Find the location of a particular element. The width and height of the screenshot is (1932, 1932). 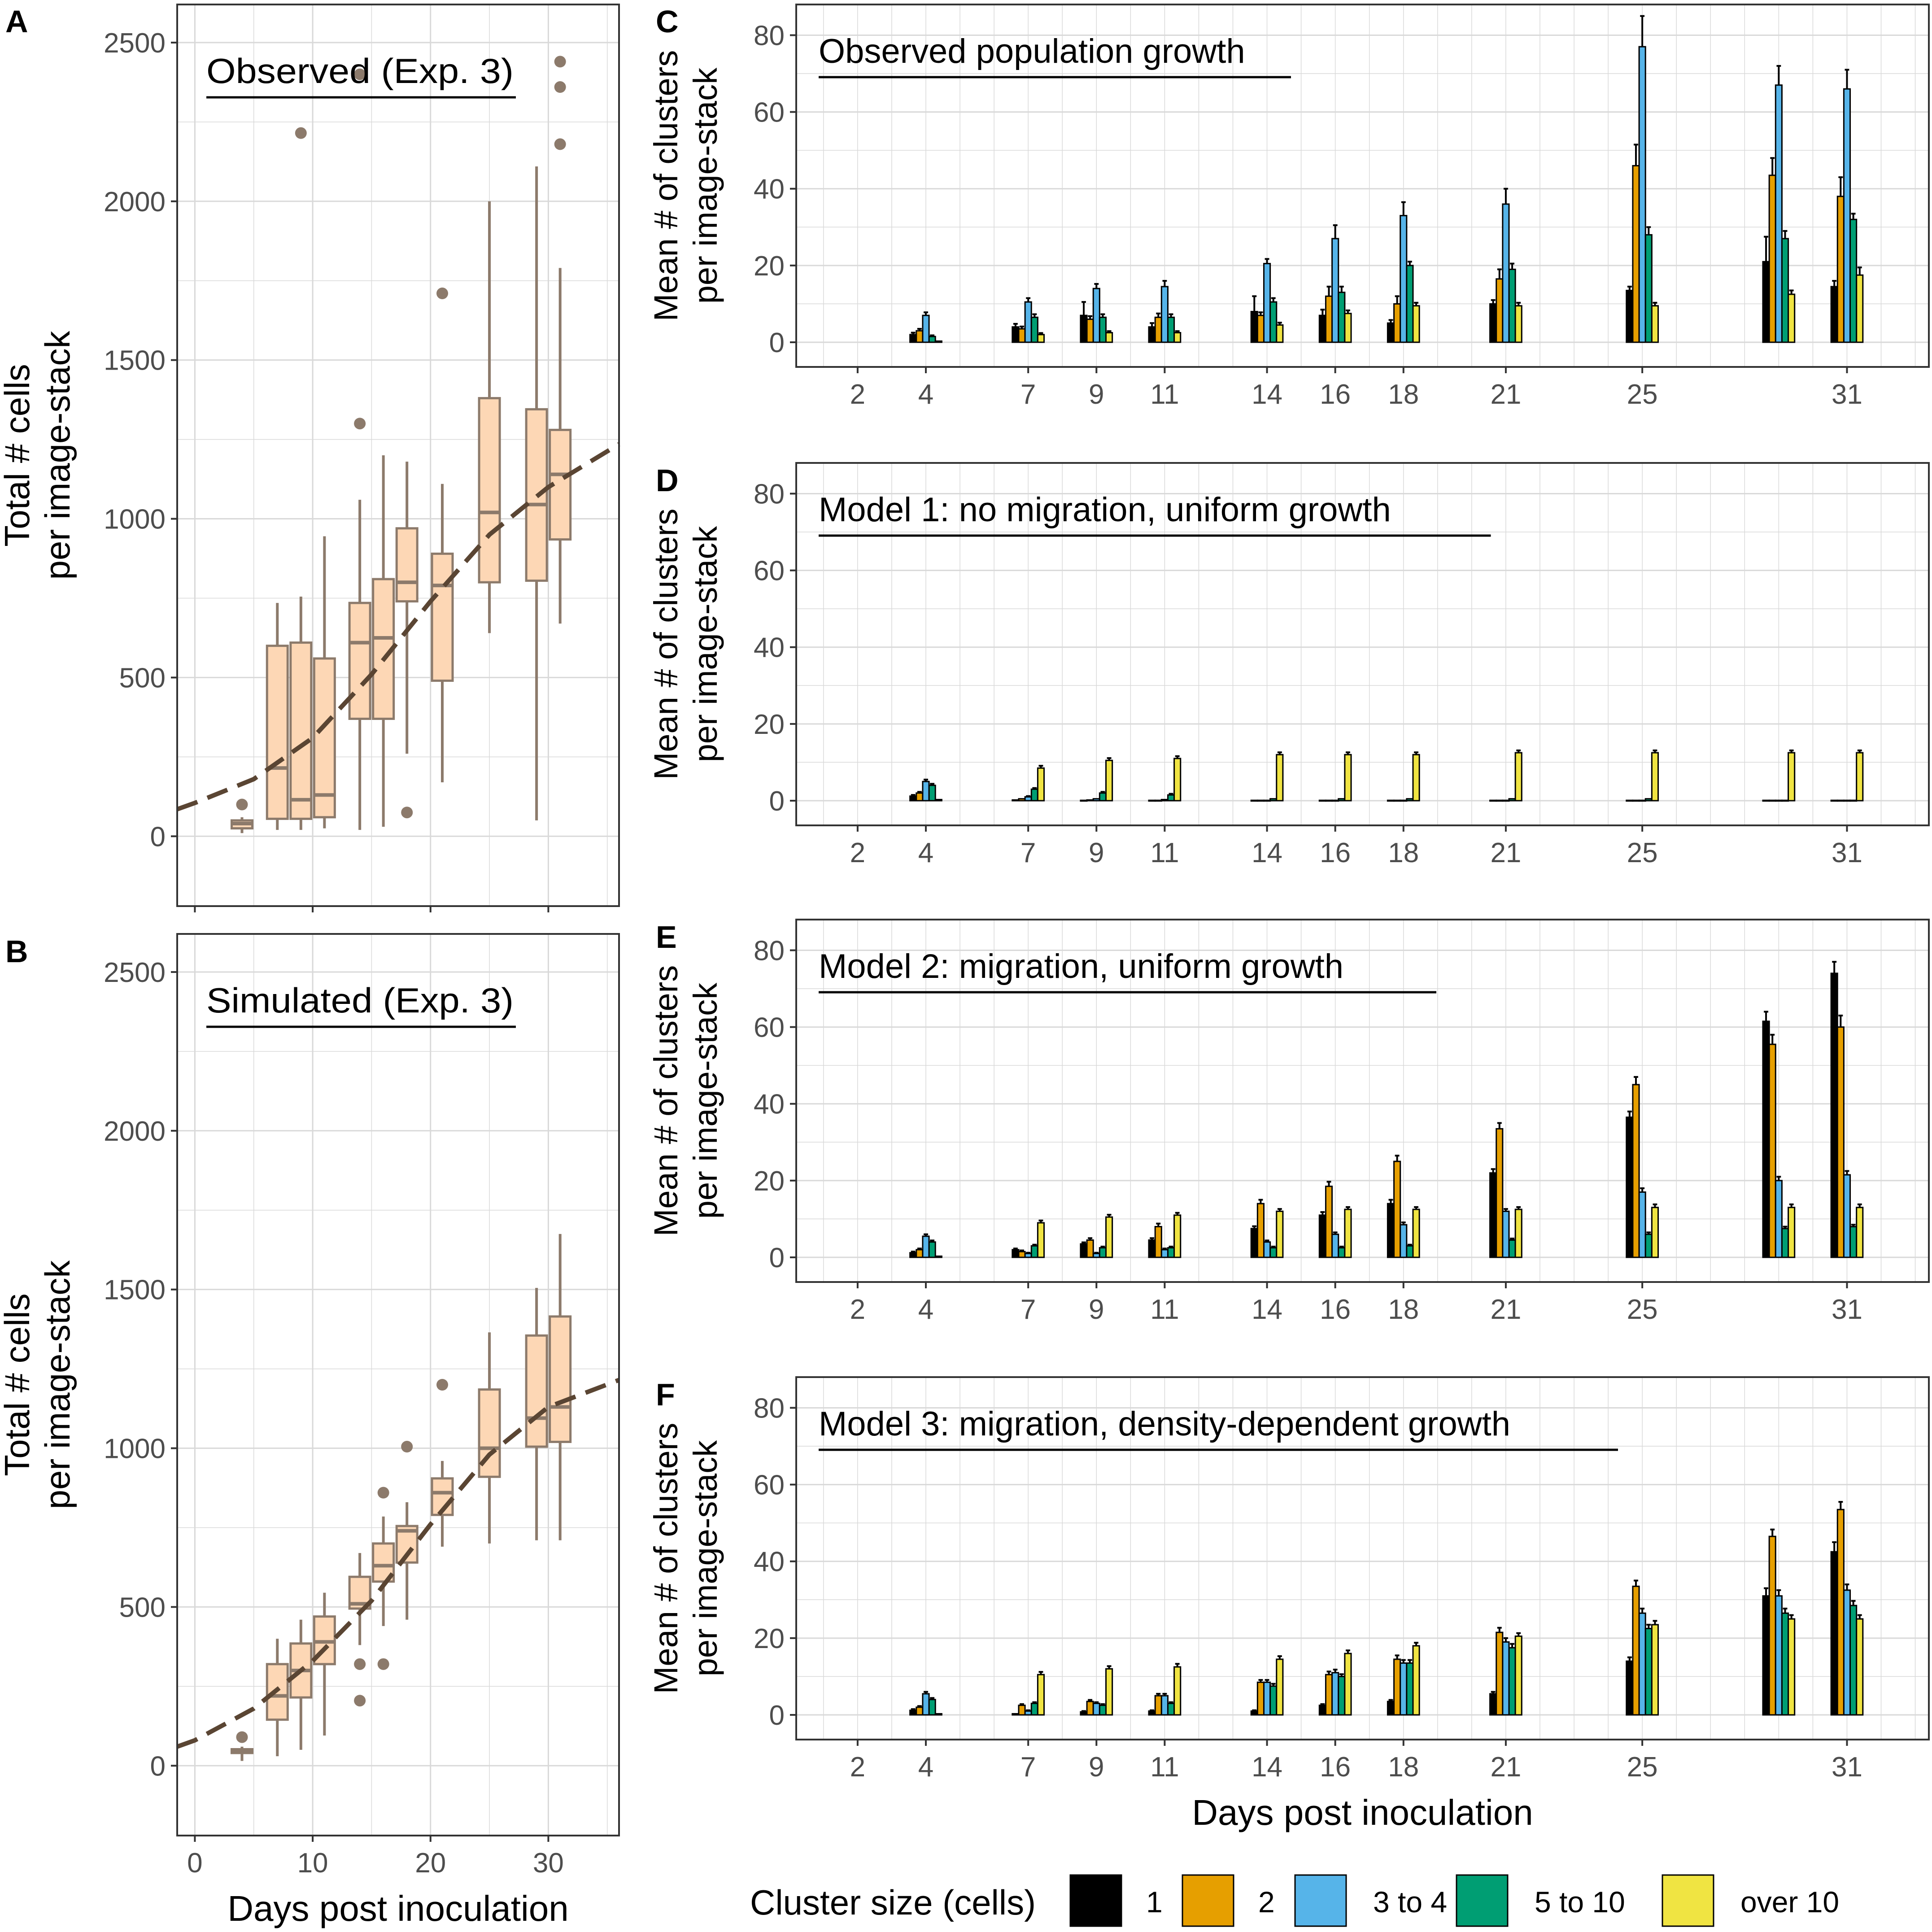

box is located at coordinates (442, 617).